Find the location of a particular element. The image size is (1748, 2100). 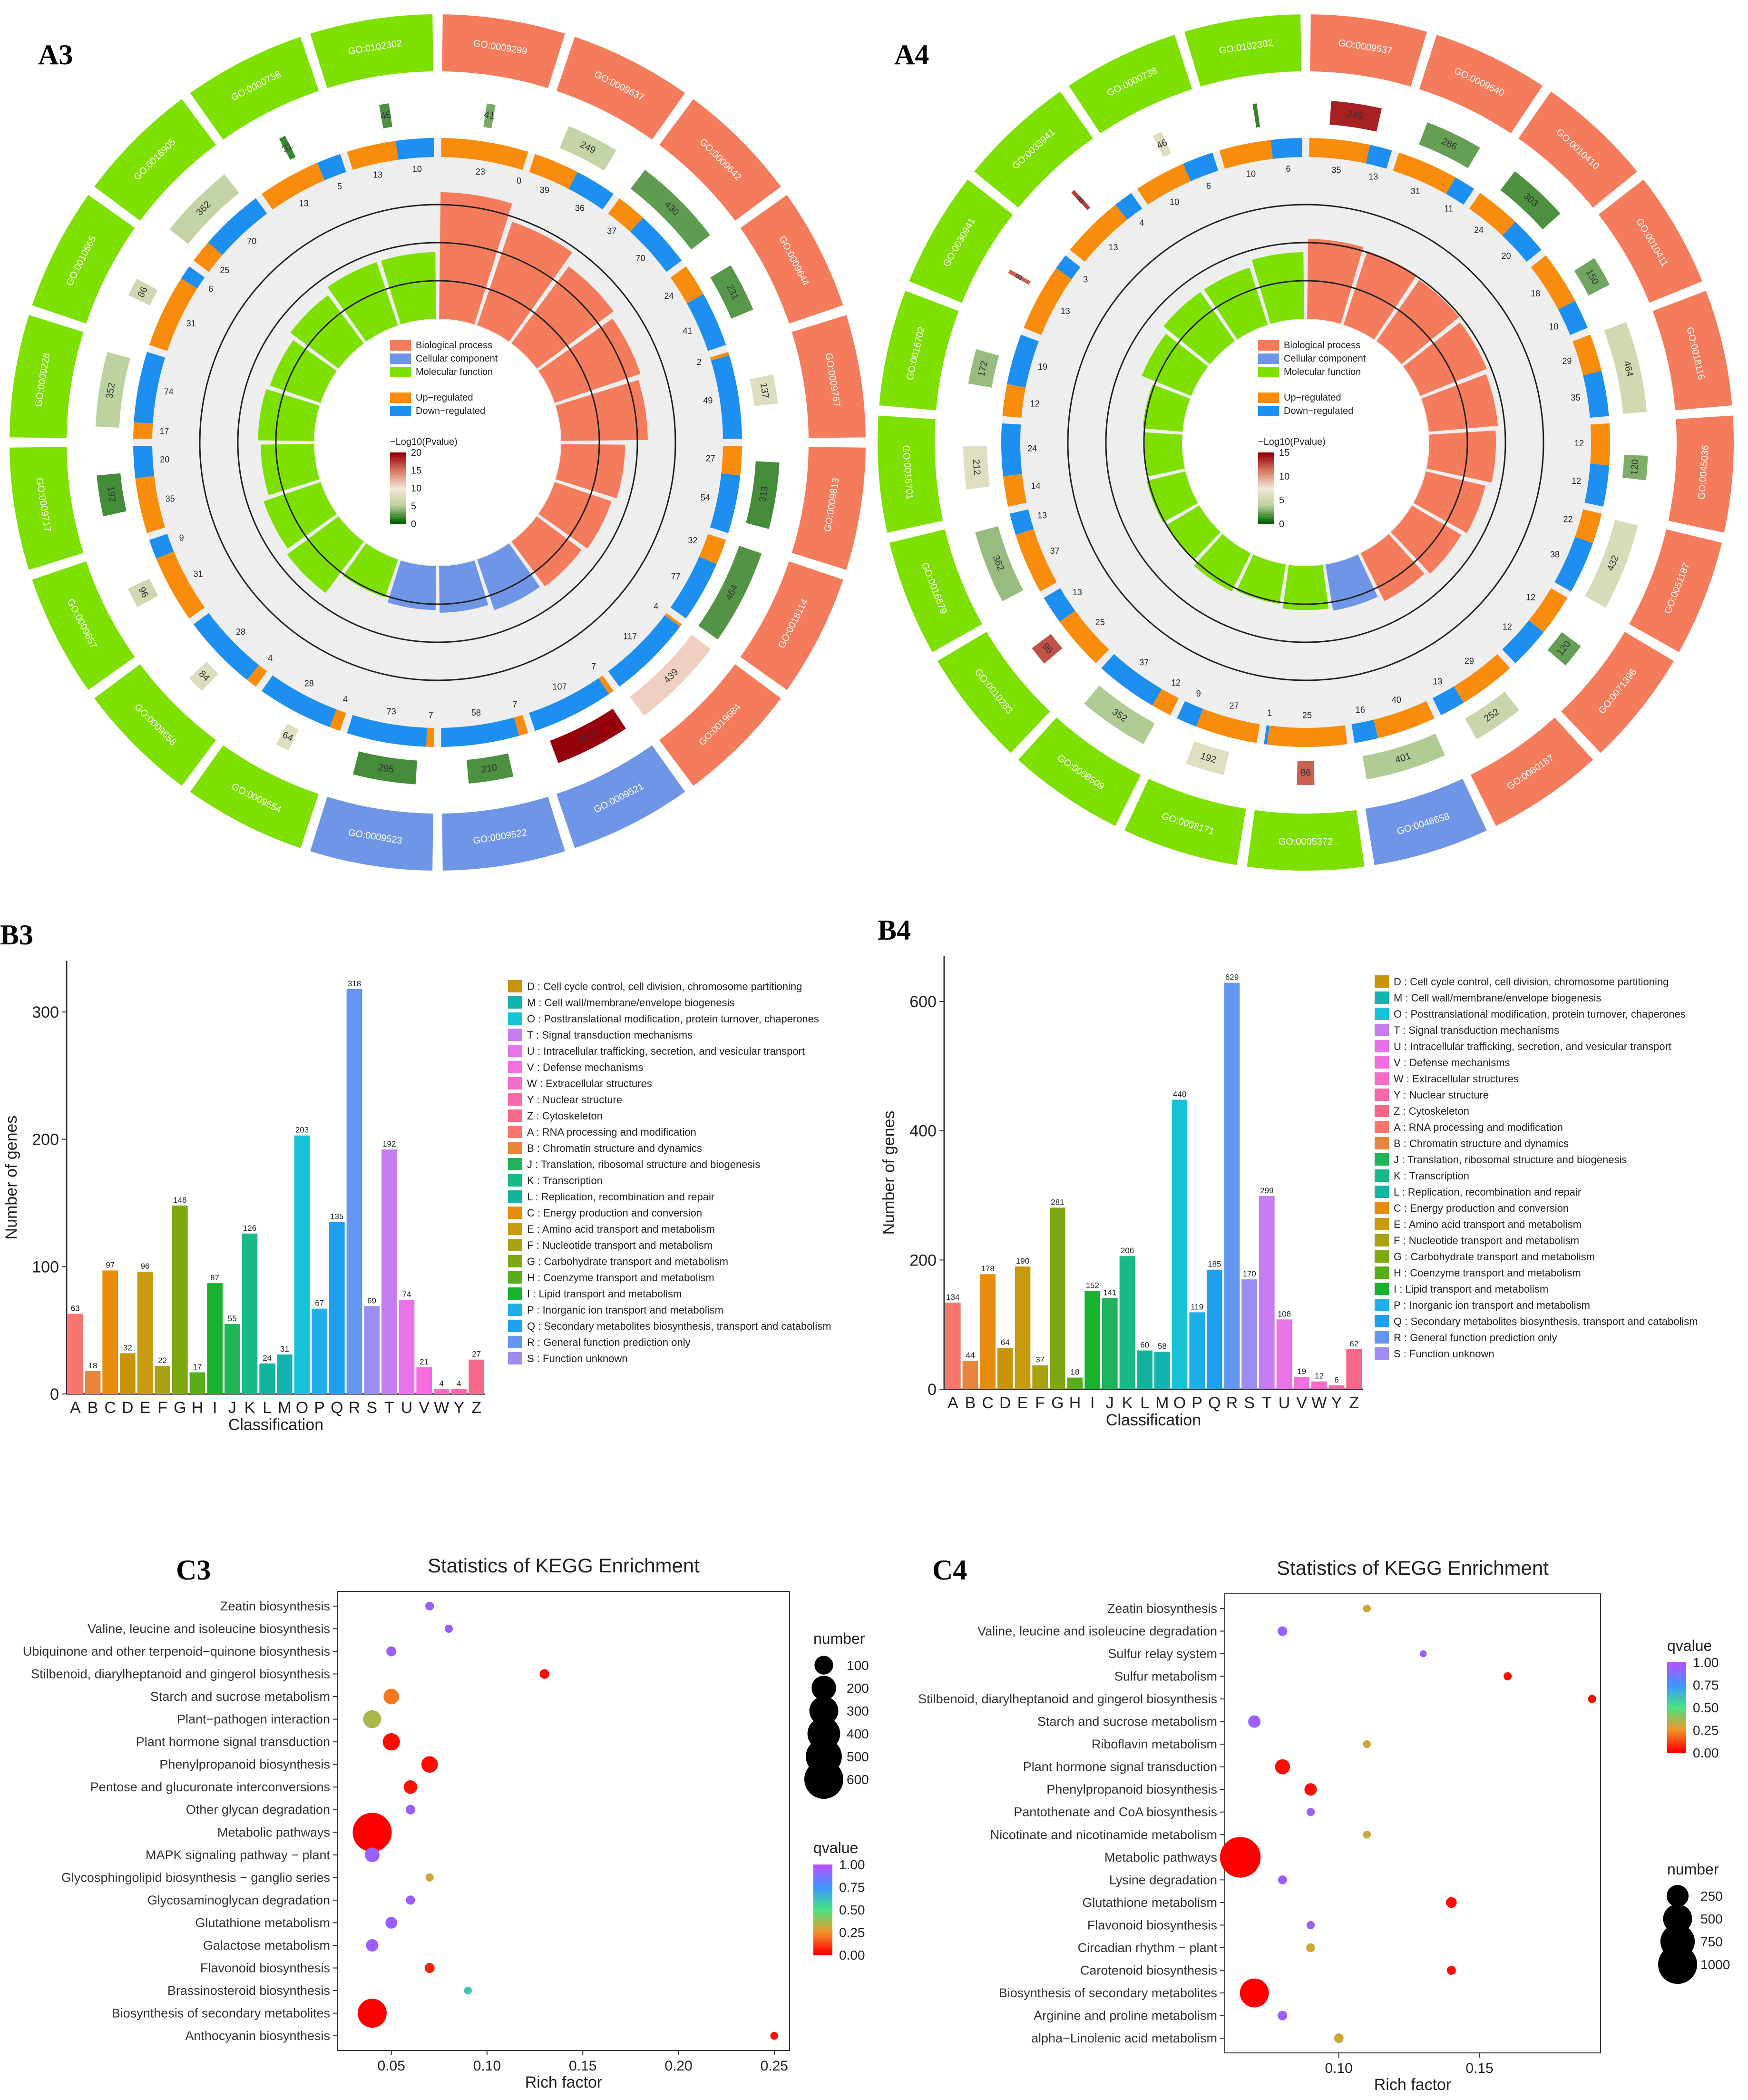

downregulated-count: 11 is located at coordinates (1448, 209).